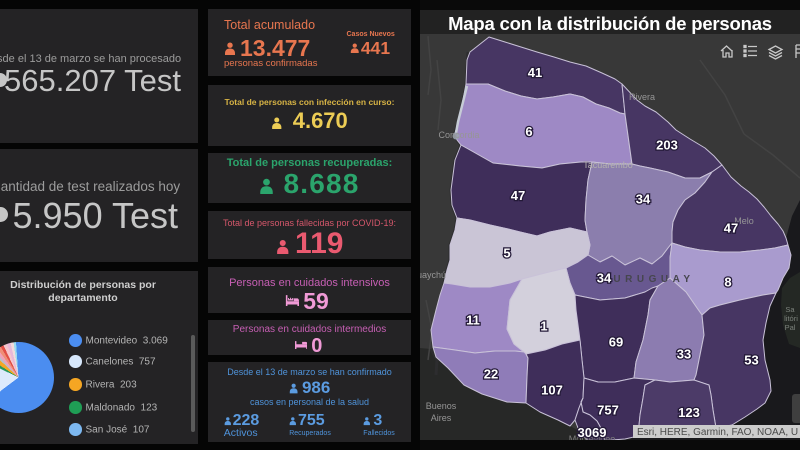 The height and width of the screenshot is (450, 800). Describe the element at coordinates (790, 309) in the screenshot. I see `svg-text: Sa` at that location.